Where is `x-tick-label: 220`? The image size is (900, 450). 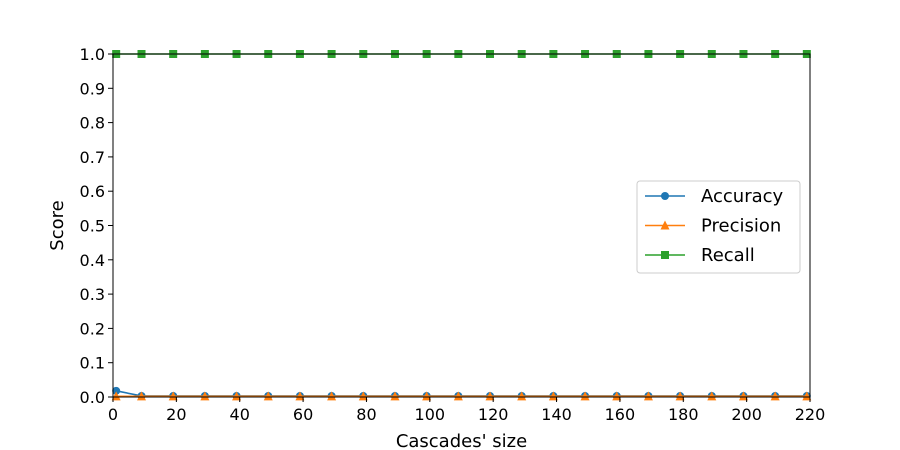
x-tick-label: 220 is located at coordinates (810, 414).